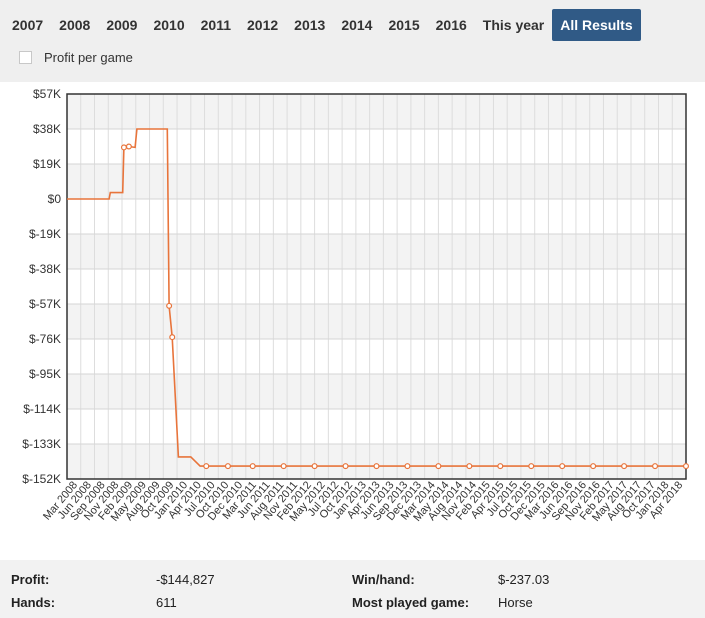  What do you see at coordinates (47, 129) in the screenshot?
I see `y-tick-label: $38K` at bounding box center [47, 129].